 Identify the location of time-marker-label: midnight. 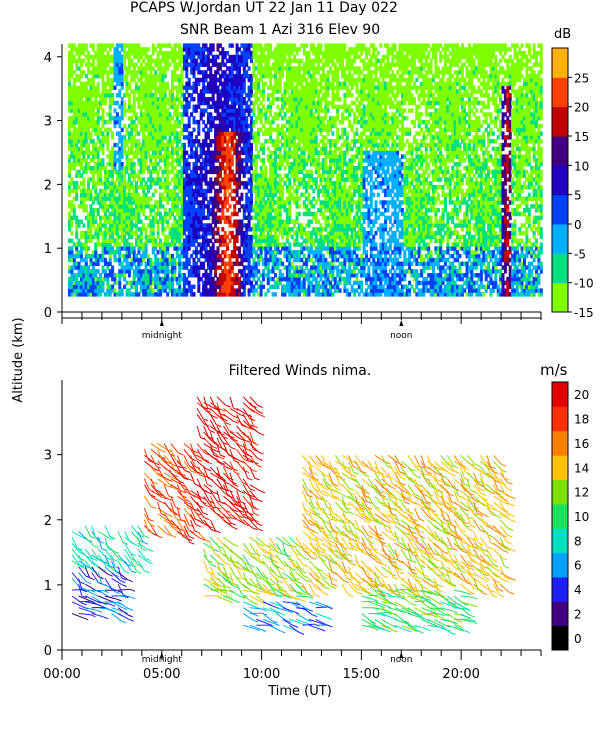
(162, 336).